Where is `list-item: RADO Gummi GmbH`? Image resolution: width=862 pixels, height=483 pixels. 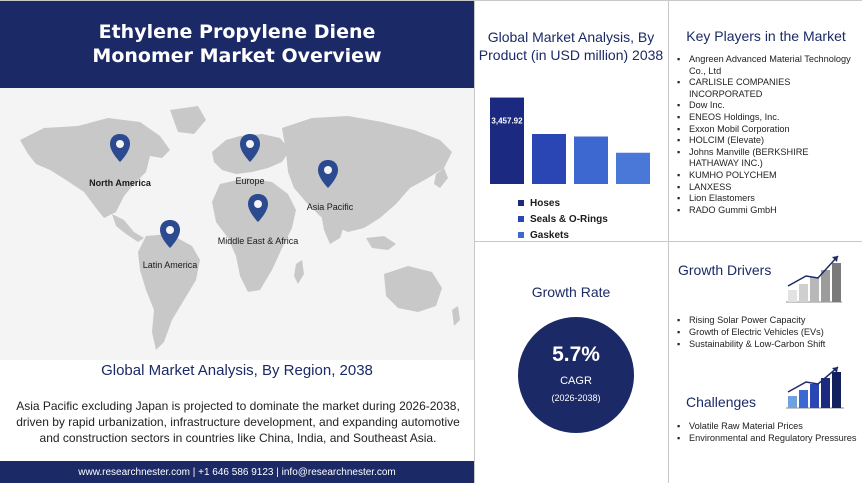 list-item: RADO Gummi GmbH is located at coordinates (767, 211).